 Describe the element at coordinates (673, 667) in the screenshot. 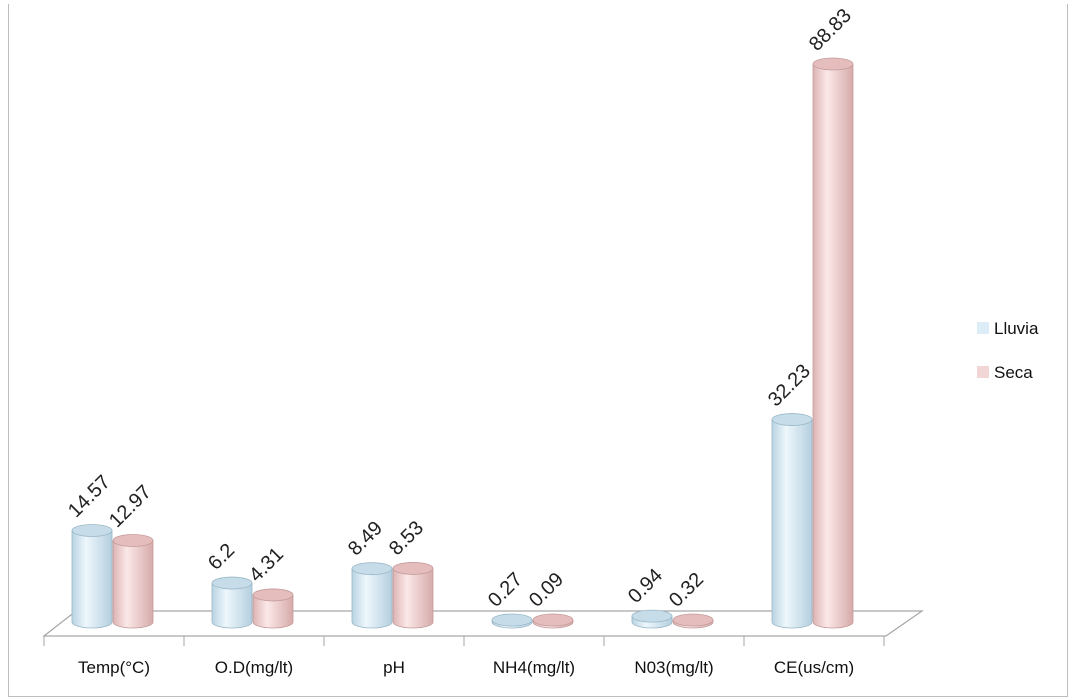

I see `category-label: N03(mg/lt)` at that location.